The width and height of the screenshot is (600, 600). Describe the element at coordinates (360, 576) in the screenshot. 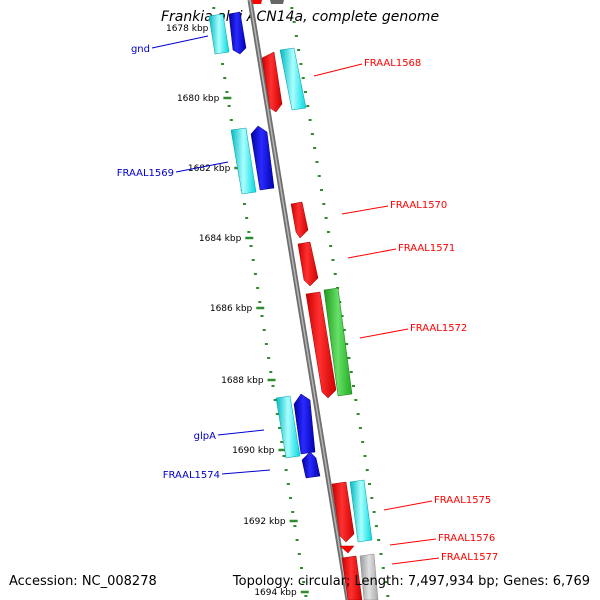

I see `feature-fraal1577` at that location.